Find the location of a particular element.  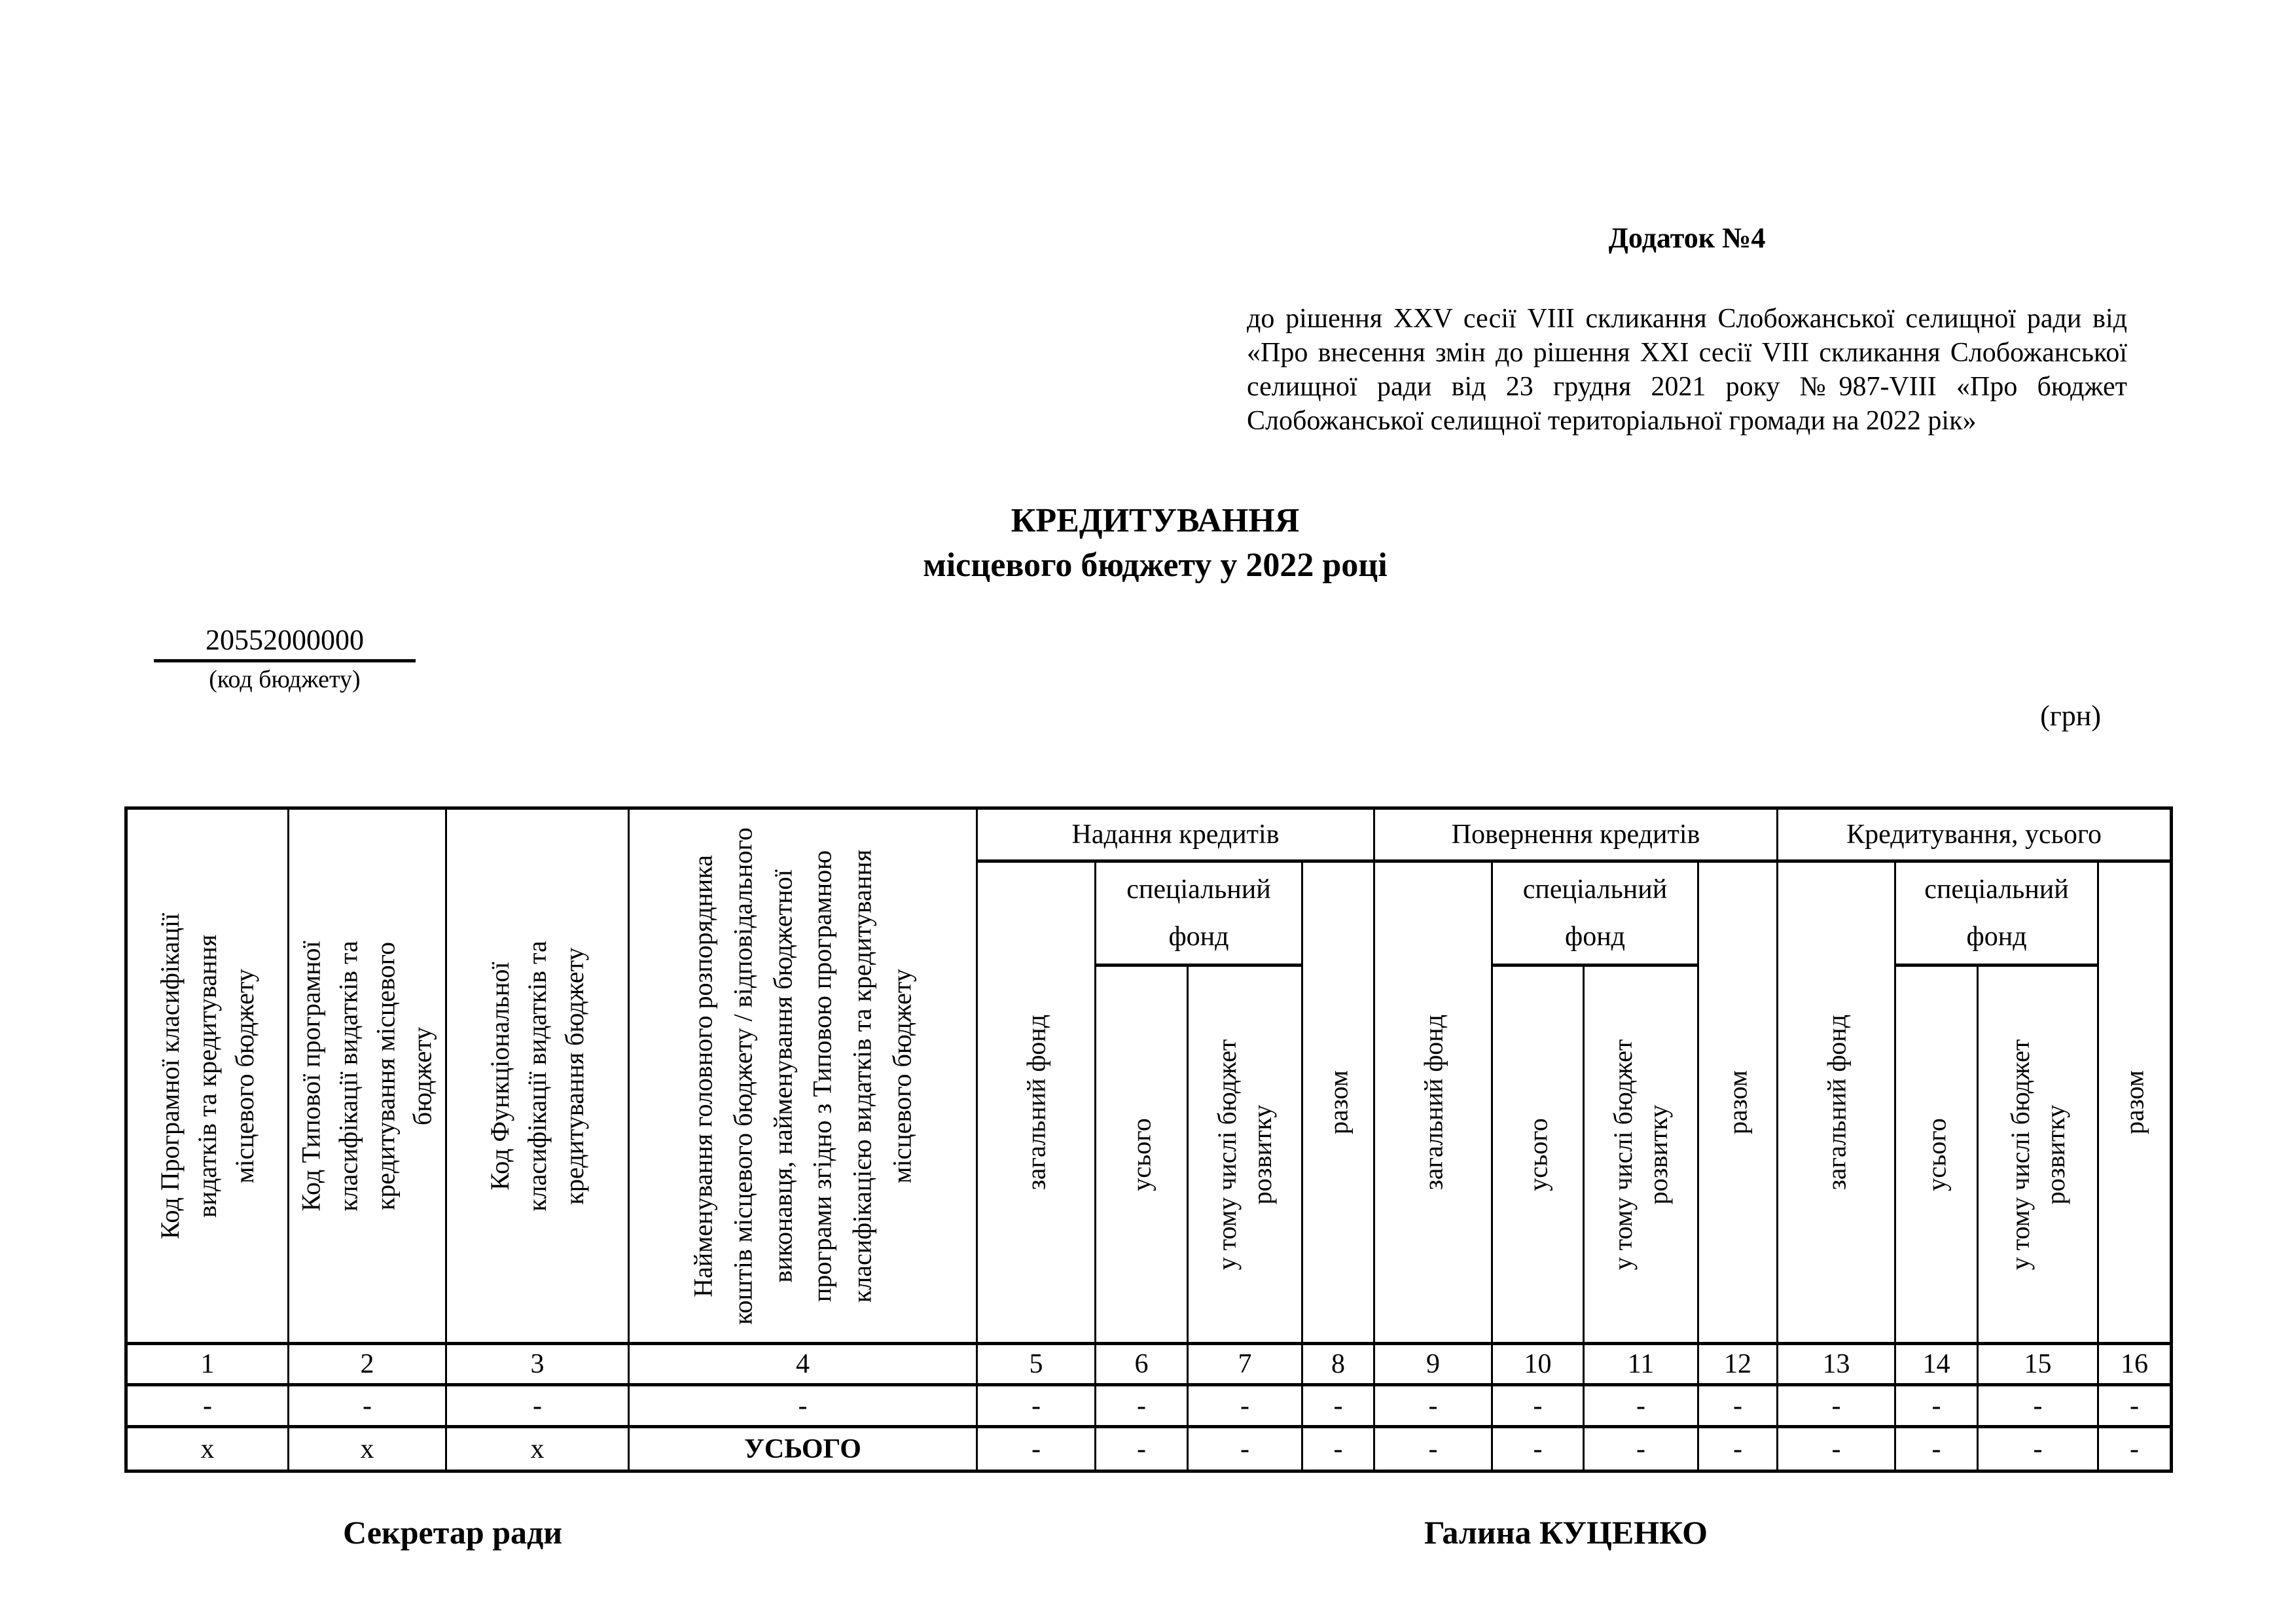

column-number: 16 is located at coordinates (2135, 1364).